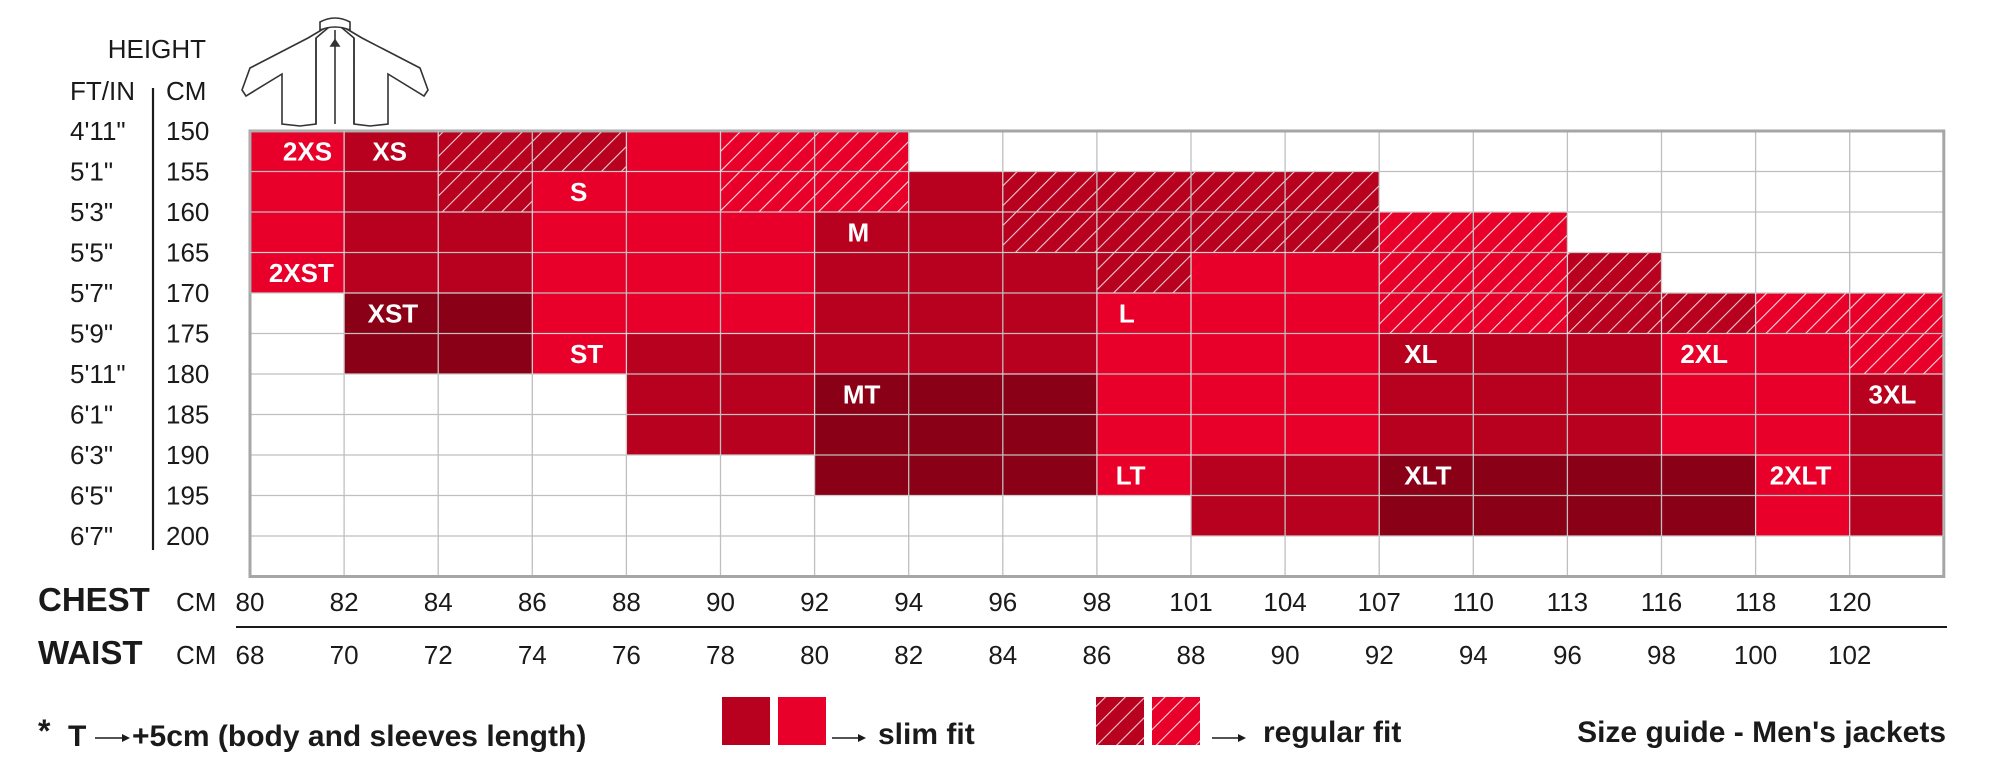 The image size is (2000, 777). I want to click on size-label-l: L, so click(1127, 313).